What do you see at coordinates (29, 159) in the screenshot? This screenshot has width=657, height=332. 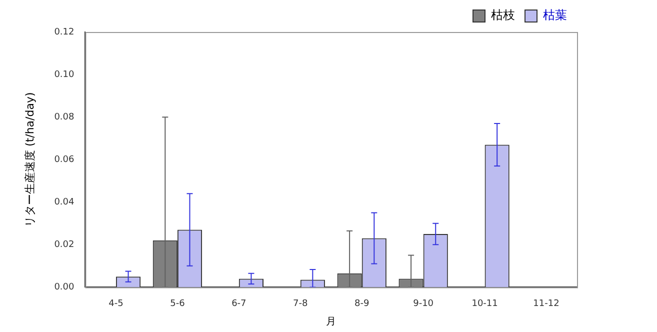 I see `y-axis-title: リター生産速度 (t/ha/day)` at bounding box center [29, 159].